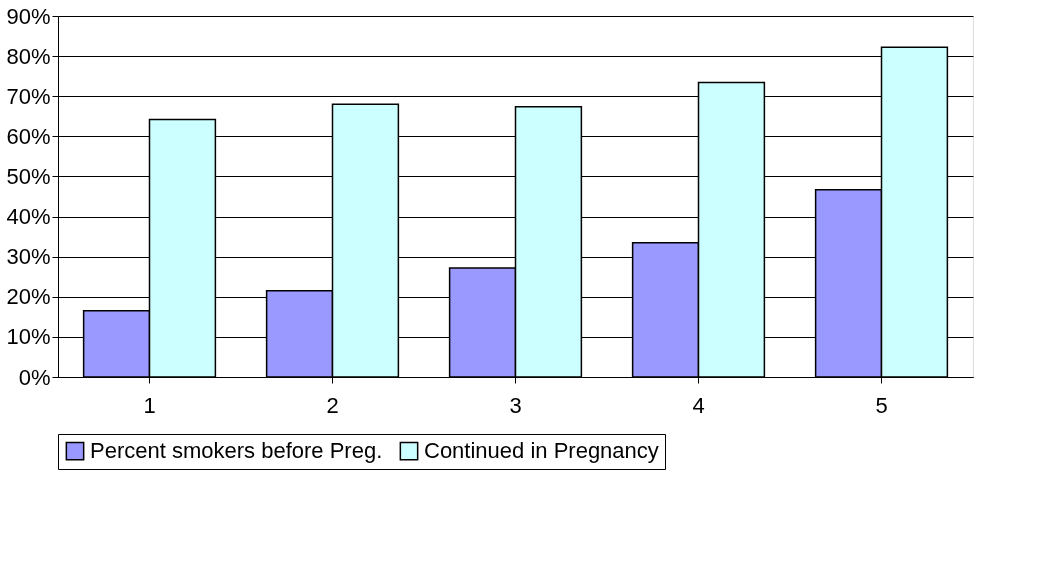 This screenshot has width=1045, height=563. What do you see at coordinates (28, 16) in the screenshot?
I see `y-tick-label: 90%` at bounding box center [28, 16].